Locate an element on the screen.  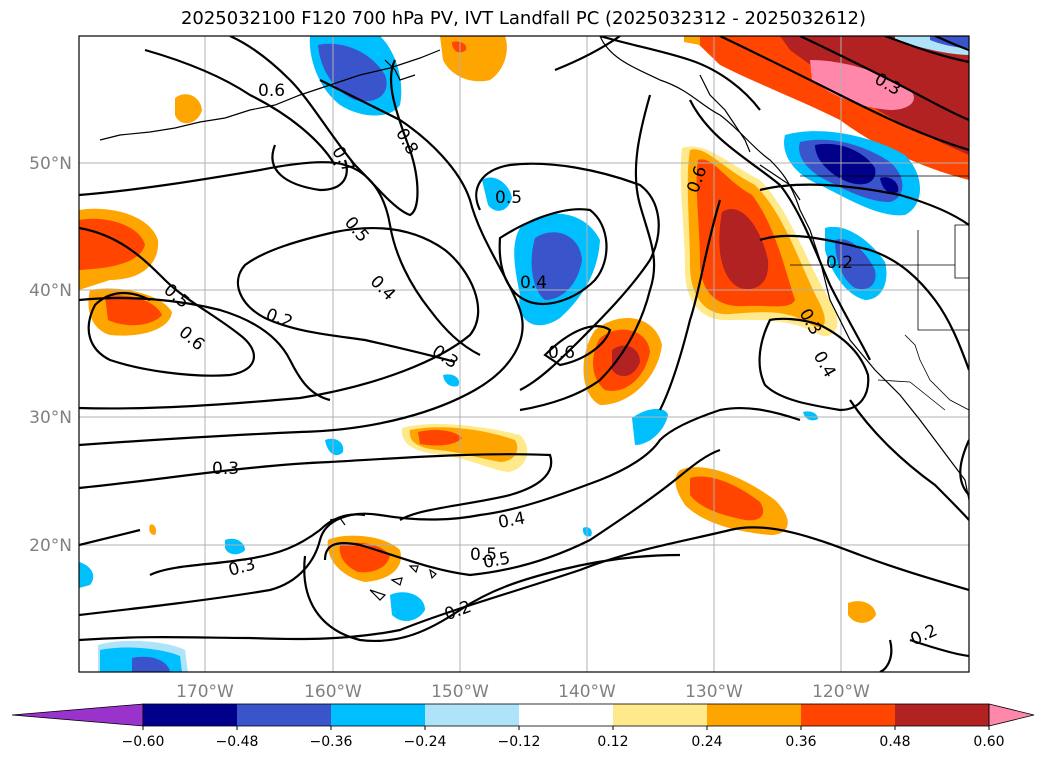
latitude-labels: 50°N 40°N 30°N 20°N is located at coordinates (50, 355).